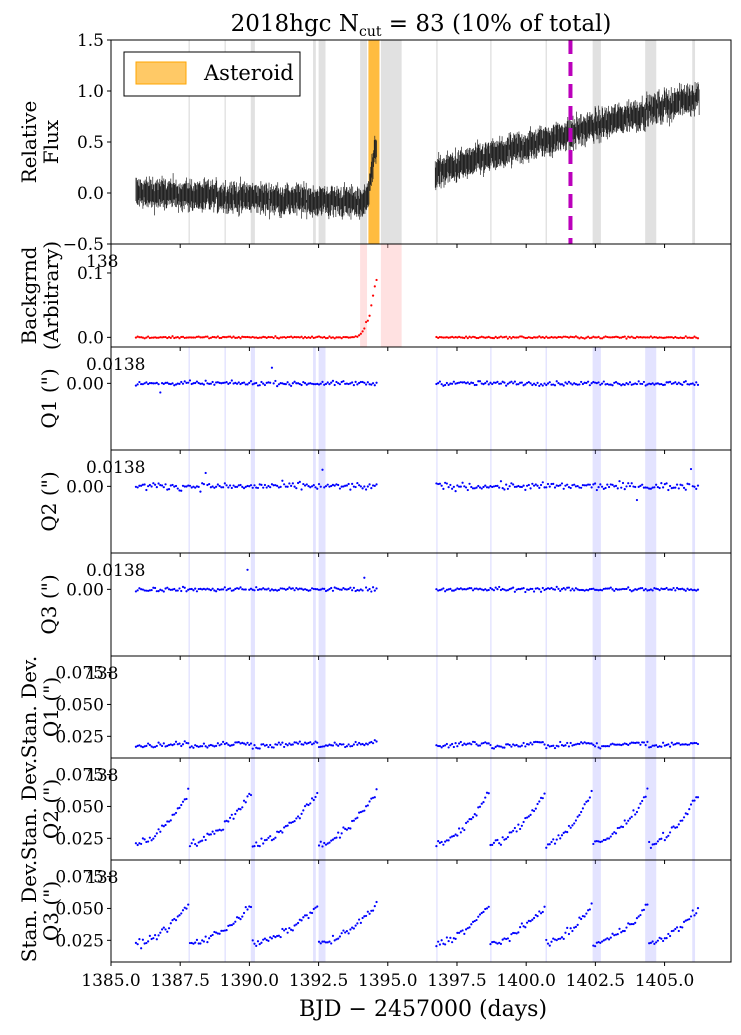 The width and height of the screenshot is (741, 1035). What do you see at coordinates (90, 194) in the screenshot?
I see `y-tick-label: 0.0` at bounding box center [90, 194].